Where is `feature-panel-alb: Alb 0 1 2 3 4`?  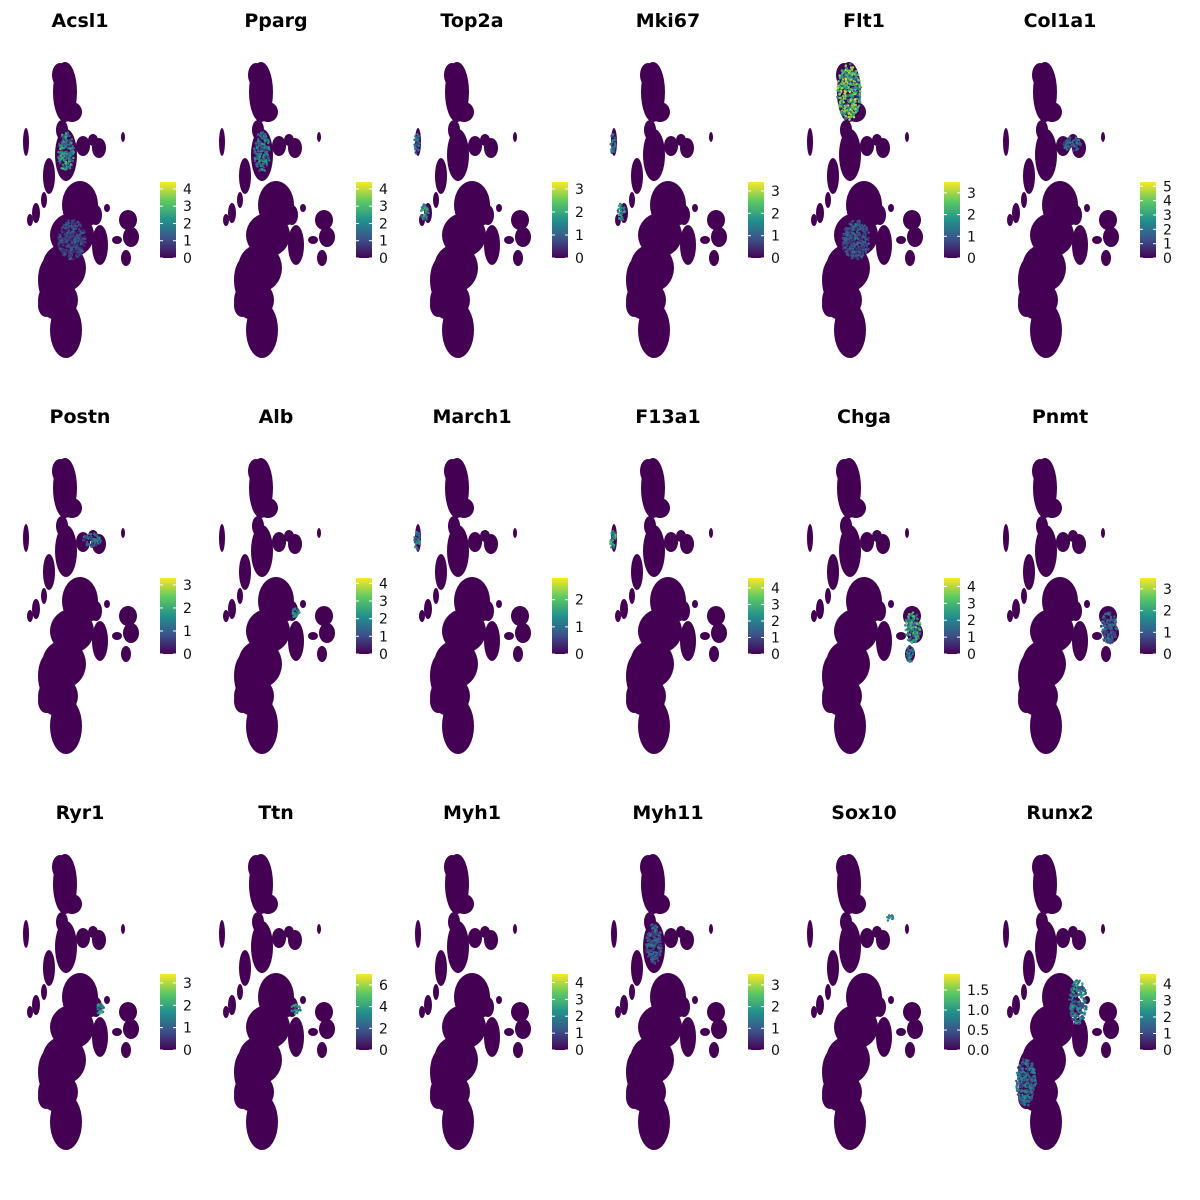
feature-panel-alb: Alb 0 1 2 3 4 is located at coordinates (294, 594).